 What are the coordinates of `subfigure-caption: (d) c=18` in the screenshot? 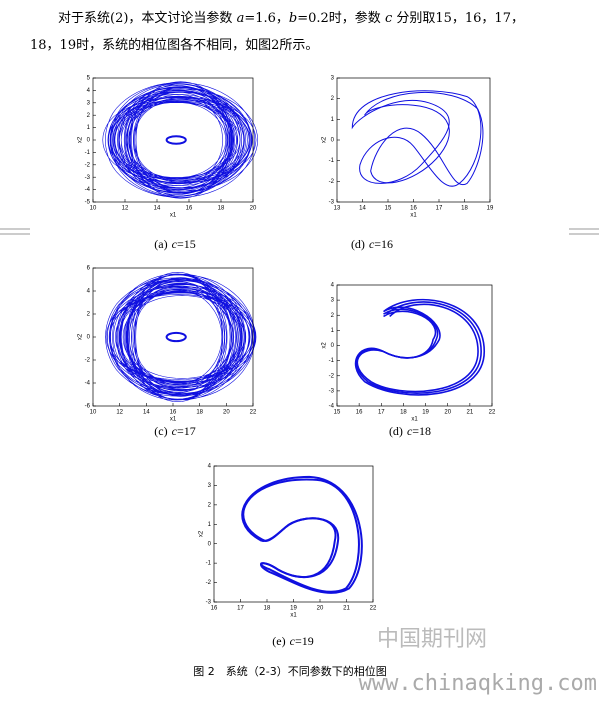 It's located at (410, 431).